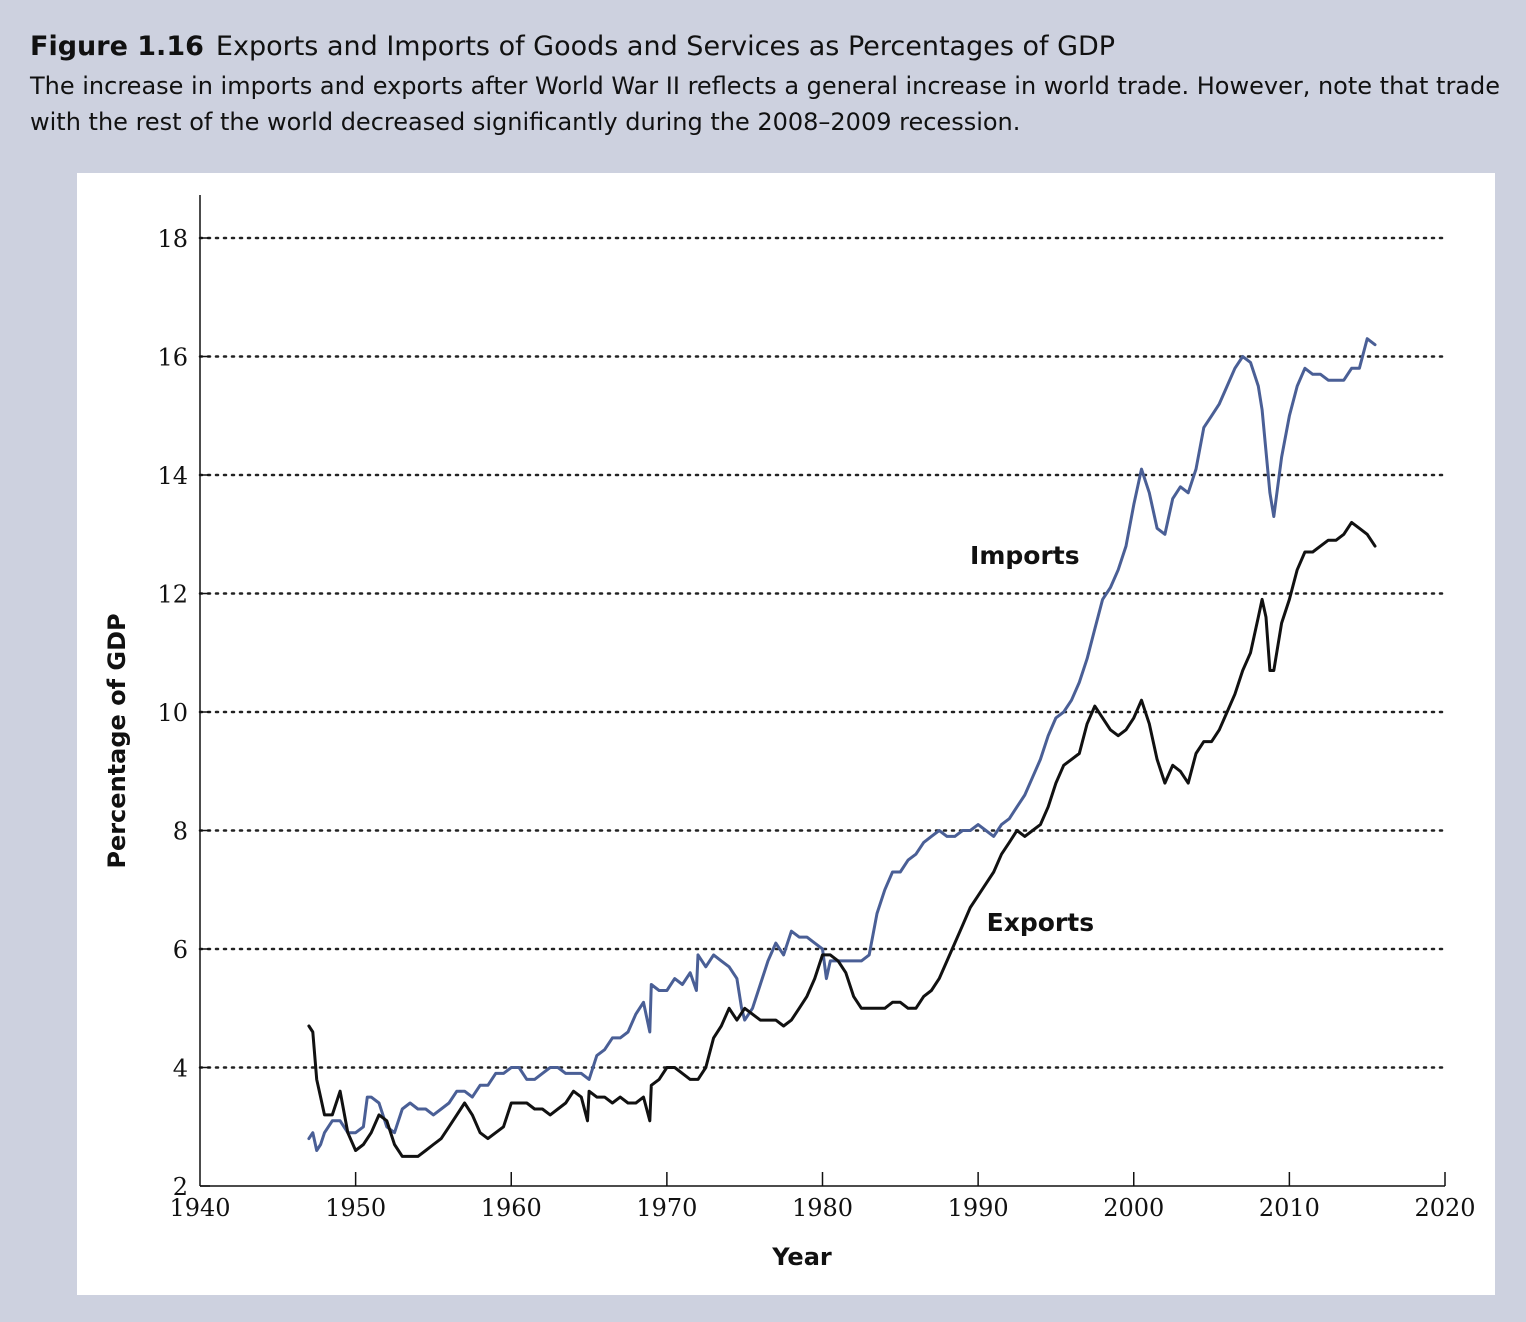 The height and width of the screenshot is (1322, 1526). Describe the element at coordinates (1032, 739) in the screenshot. I see `annotations: Imports Exports` at that location.